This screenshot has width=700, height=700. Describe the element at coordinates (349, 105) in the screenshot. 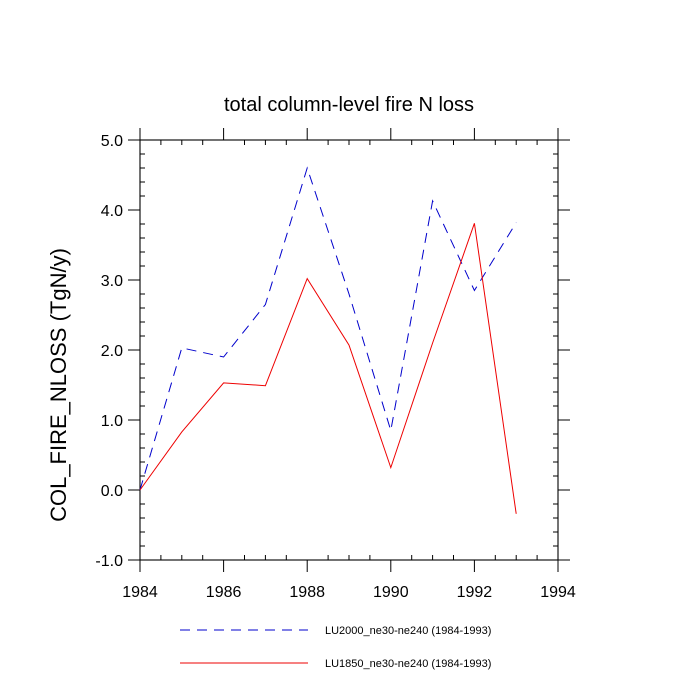

I see `chart-title: total column-level fire N loss` at that location.